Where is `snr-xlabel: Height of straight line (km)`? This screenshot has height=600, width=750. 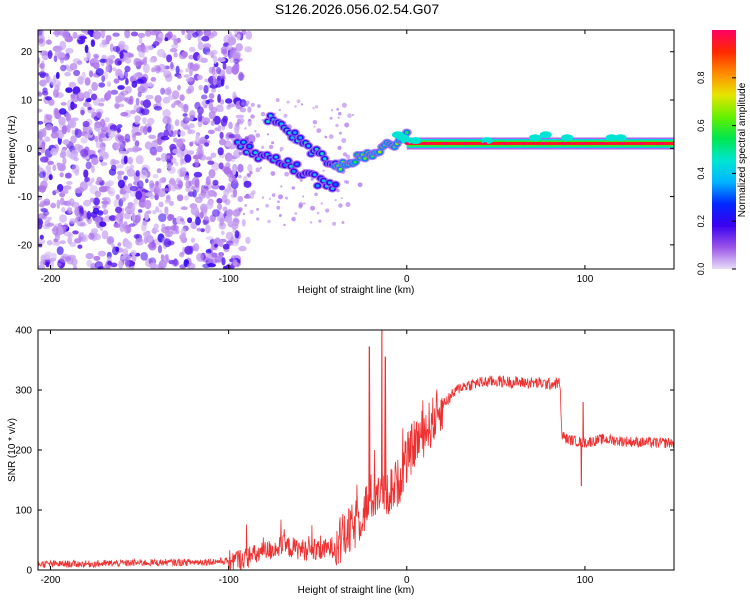
snr-xlabel: Height of straight line (km) is located at coordinates (356, 590).